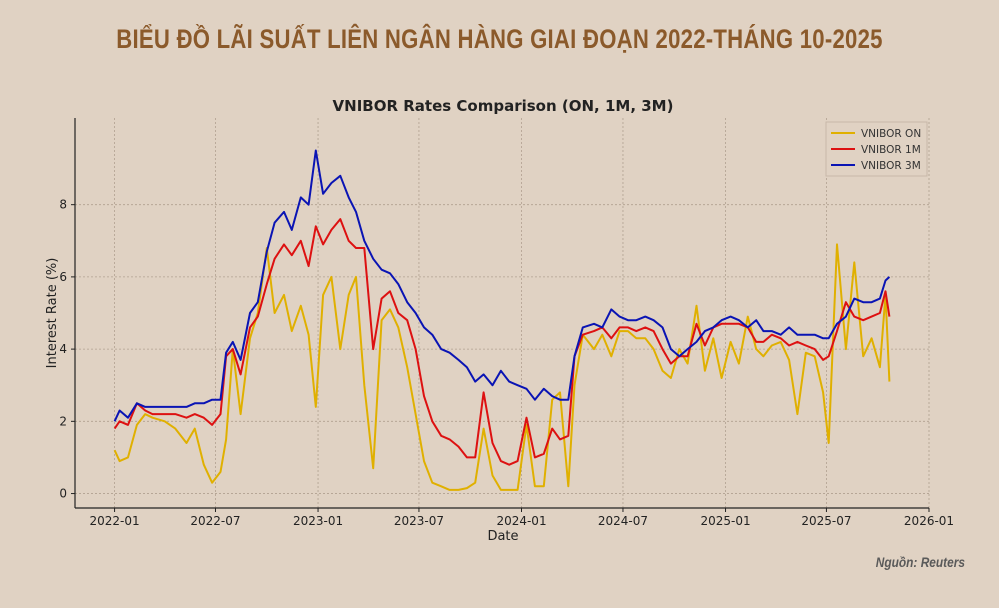  What do you see at coordinates (891, 166) in the screenshot?
I see `legend-label: VNIBOR 3M` at bounding box center [891, 166].